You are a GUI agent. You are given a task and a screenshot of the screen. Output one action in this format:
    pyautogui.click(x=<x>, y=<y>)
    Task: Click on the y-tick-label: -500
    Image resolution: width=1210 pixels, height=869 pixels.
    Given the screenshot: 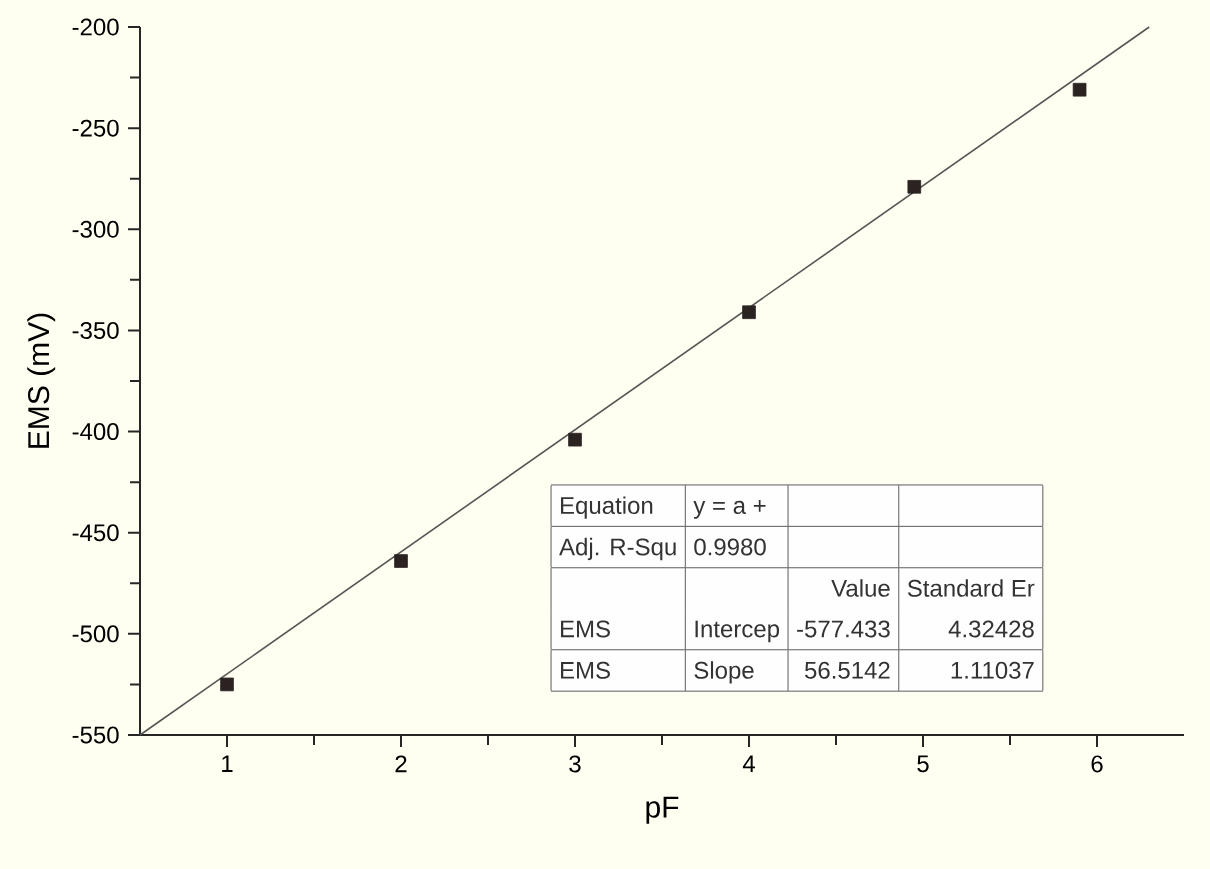 What is the action you would take?
    pyautogui.click(x=95, y=634)
    